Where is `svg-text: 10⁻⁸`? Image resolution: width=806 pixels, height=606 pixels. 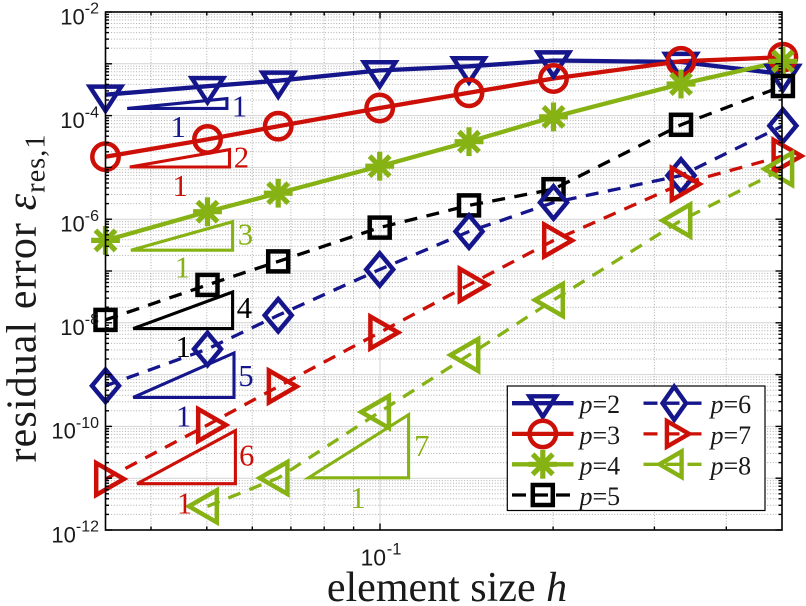 svg-text: 10⁻⁸ is located at coordinates (79, 326).